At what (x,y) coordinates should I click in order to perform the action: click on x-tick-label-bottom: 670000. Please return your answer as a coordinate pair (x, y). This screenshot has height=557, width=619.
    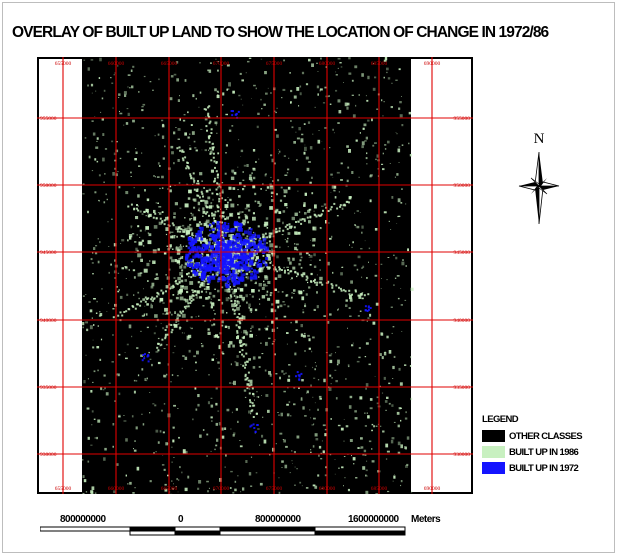
    Looking at the image, I should click on (221, 489).